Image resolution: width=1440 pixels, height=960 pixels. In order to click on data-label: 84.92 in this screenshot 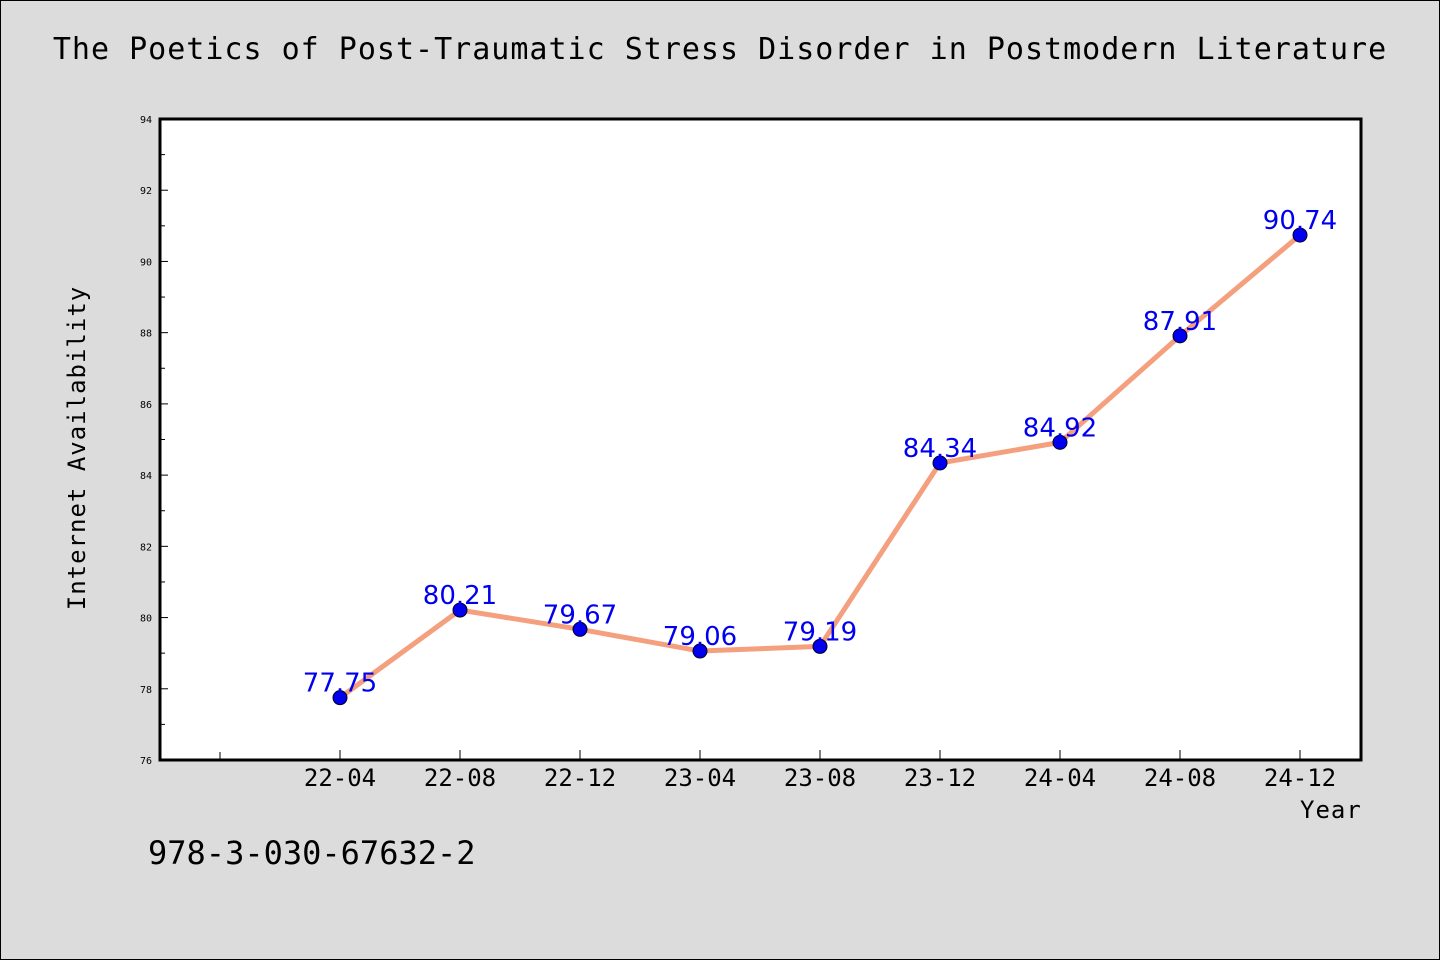, I will do `click(1060, 428)`.